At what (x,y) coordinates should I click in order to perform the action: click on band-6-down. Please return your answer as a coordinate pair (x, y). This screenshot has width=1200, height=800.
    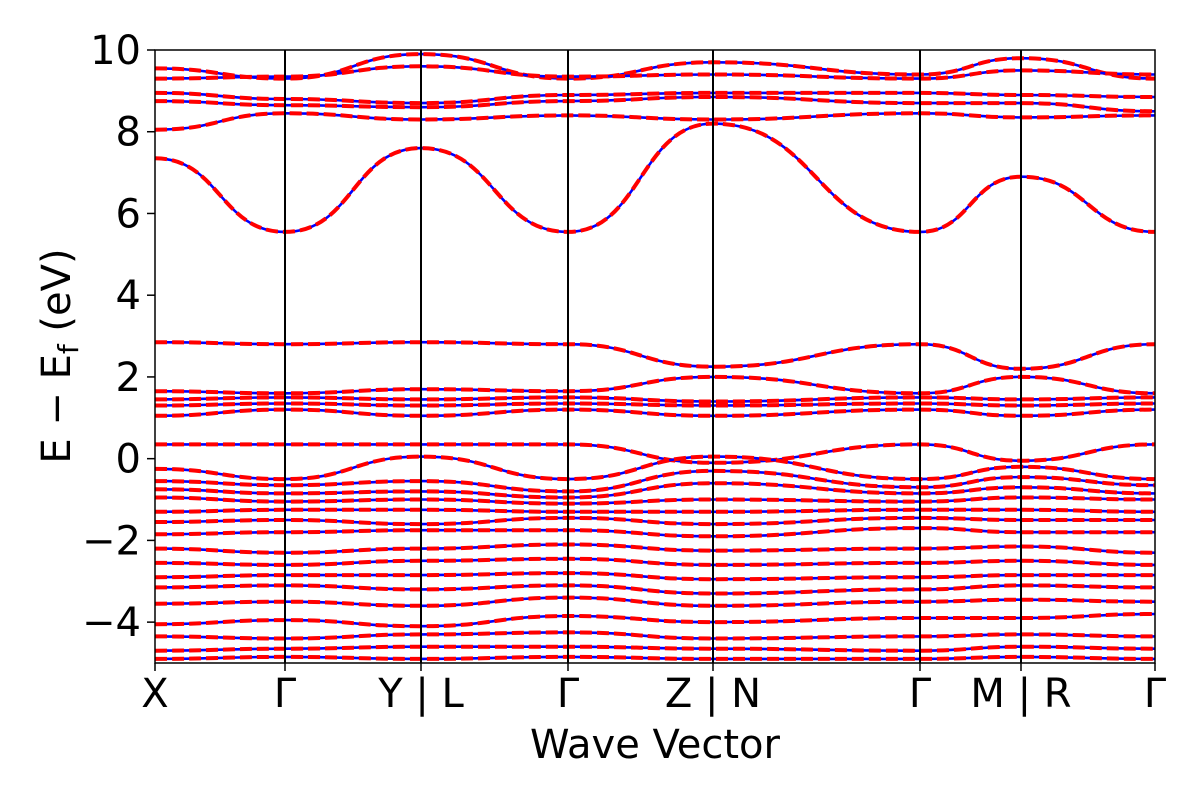
    Looking at the image, I should click on (655, 355).